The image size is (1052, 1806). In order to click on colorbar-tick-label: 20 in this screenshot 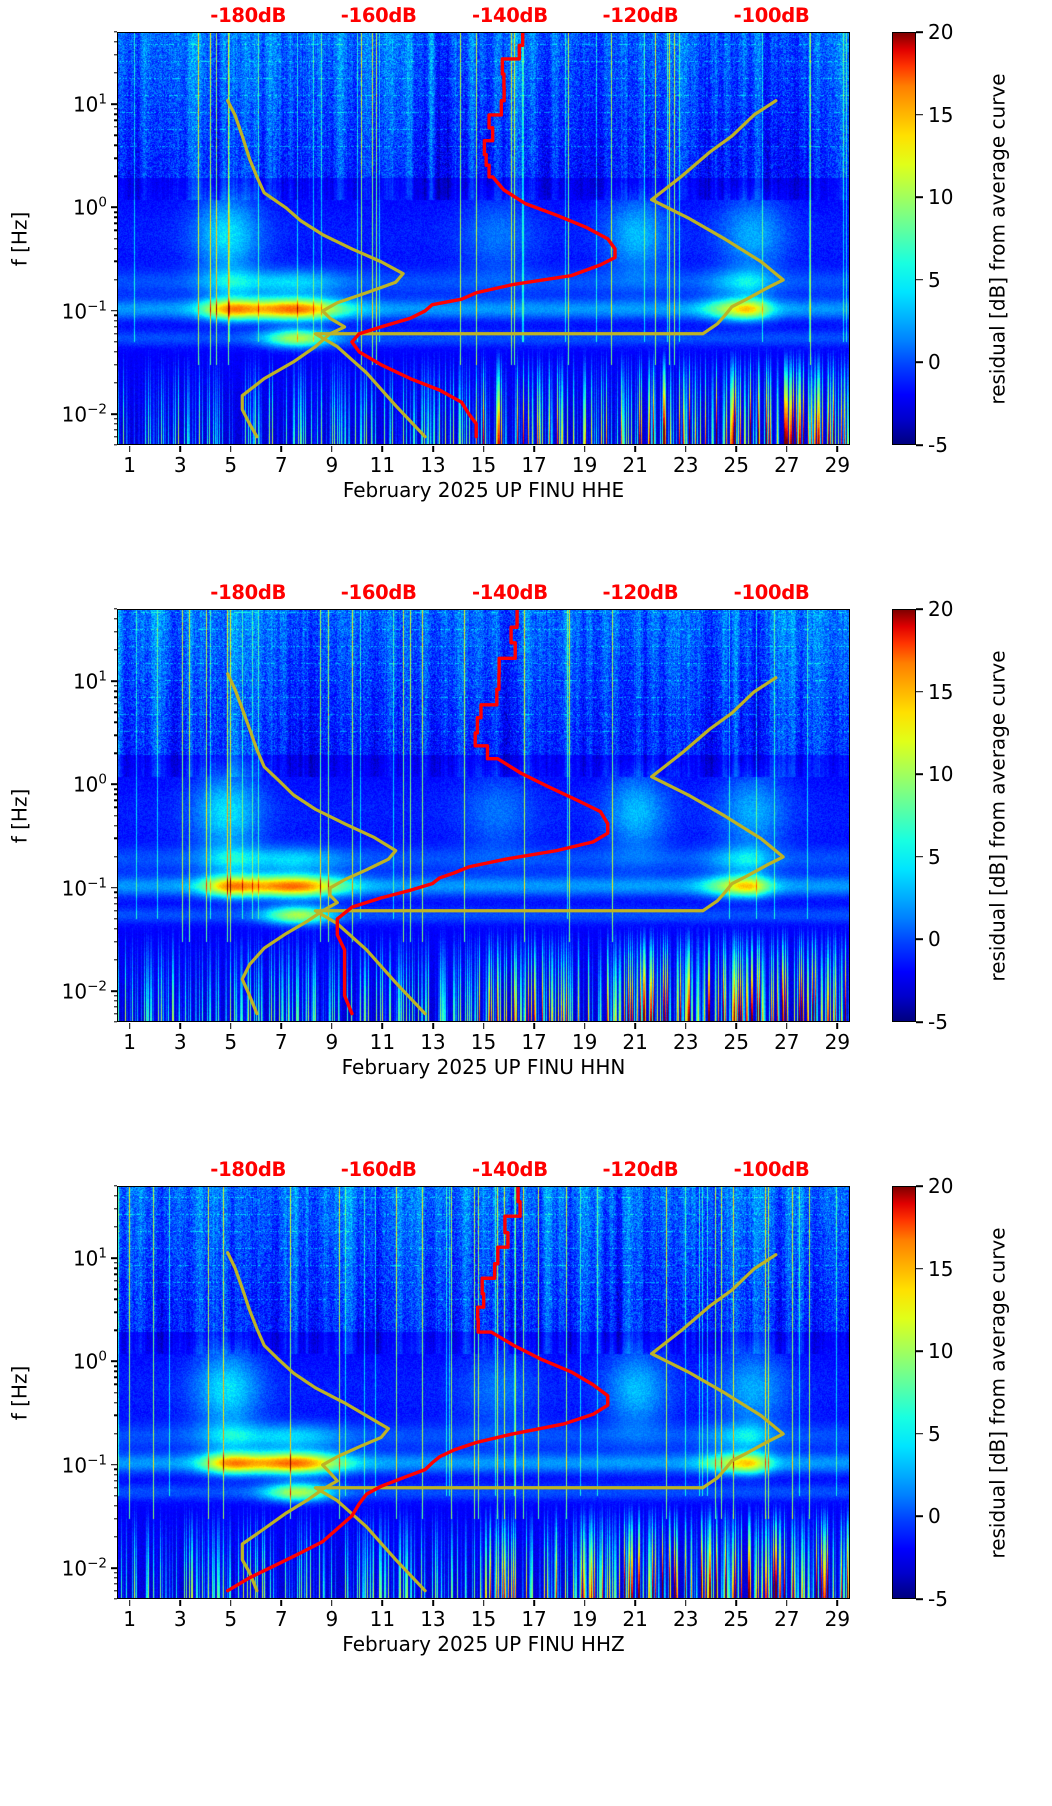, I will do `click(941, 32)`.